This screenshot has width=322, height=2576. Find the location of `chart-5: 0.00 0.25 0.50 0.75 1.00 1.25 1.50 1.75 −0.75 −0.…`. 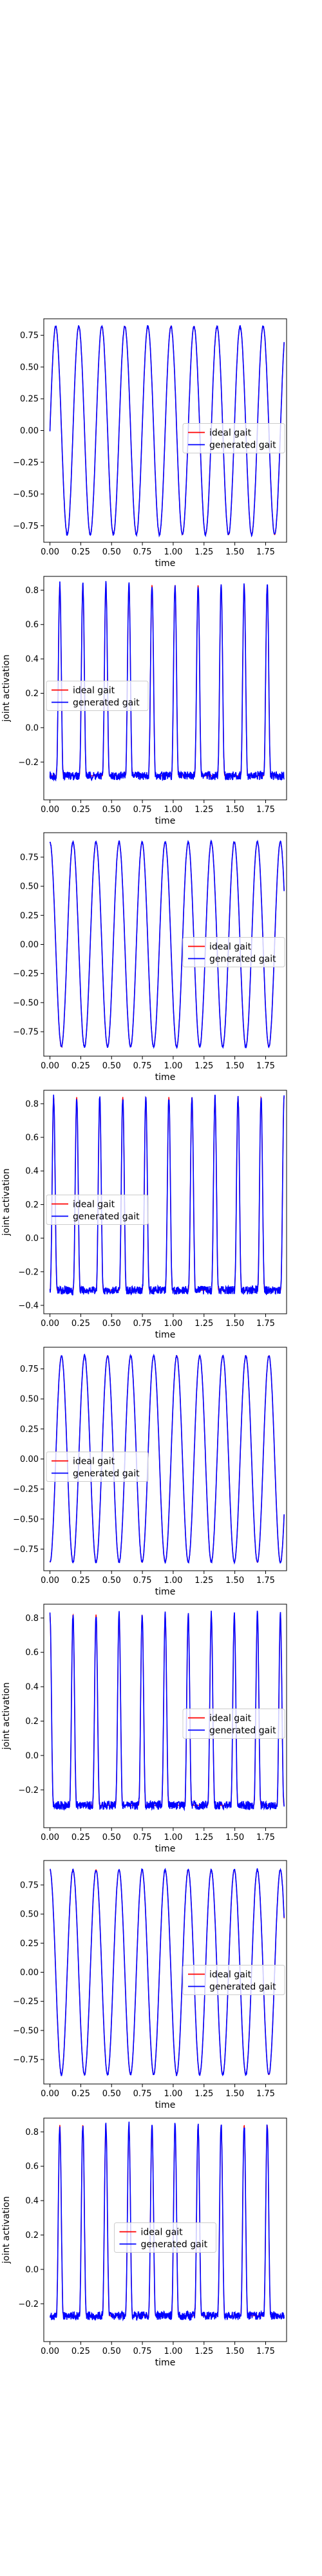

chart-5: 0.00 0.25 0.50 0.75 1.00 1.25 1.50 1.75 −0.75 −0.… is located at coordinates (150, 1472).